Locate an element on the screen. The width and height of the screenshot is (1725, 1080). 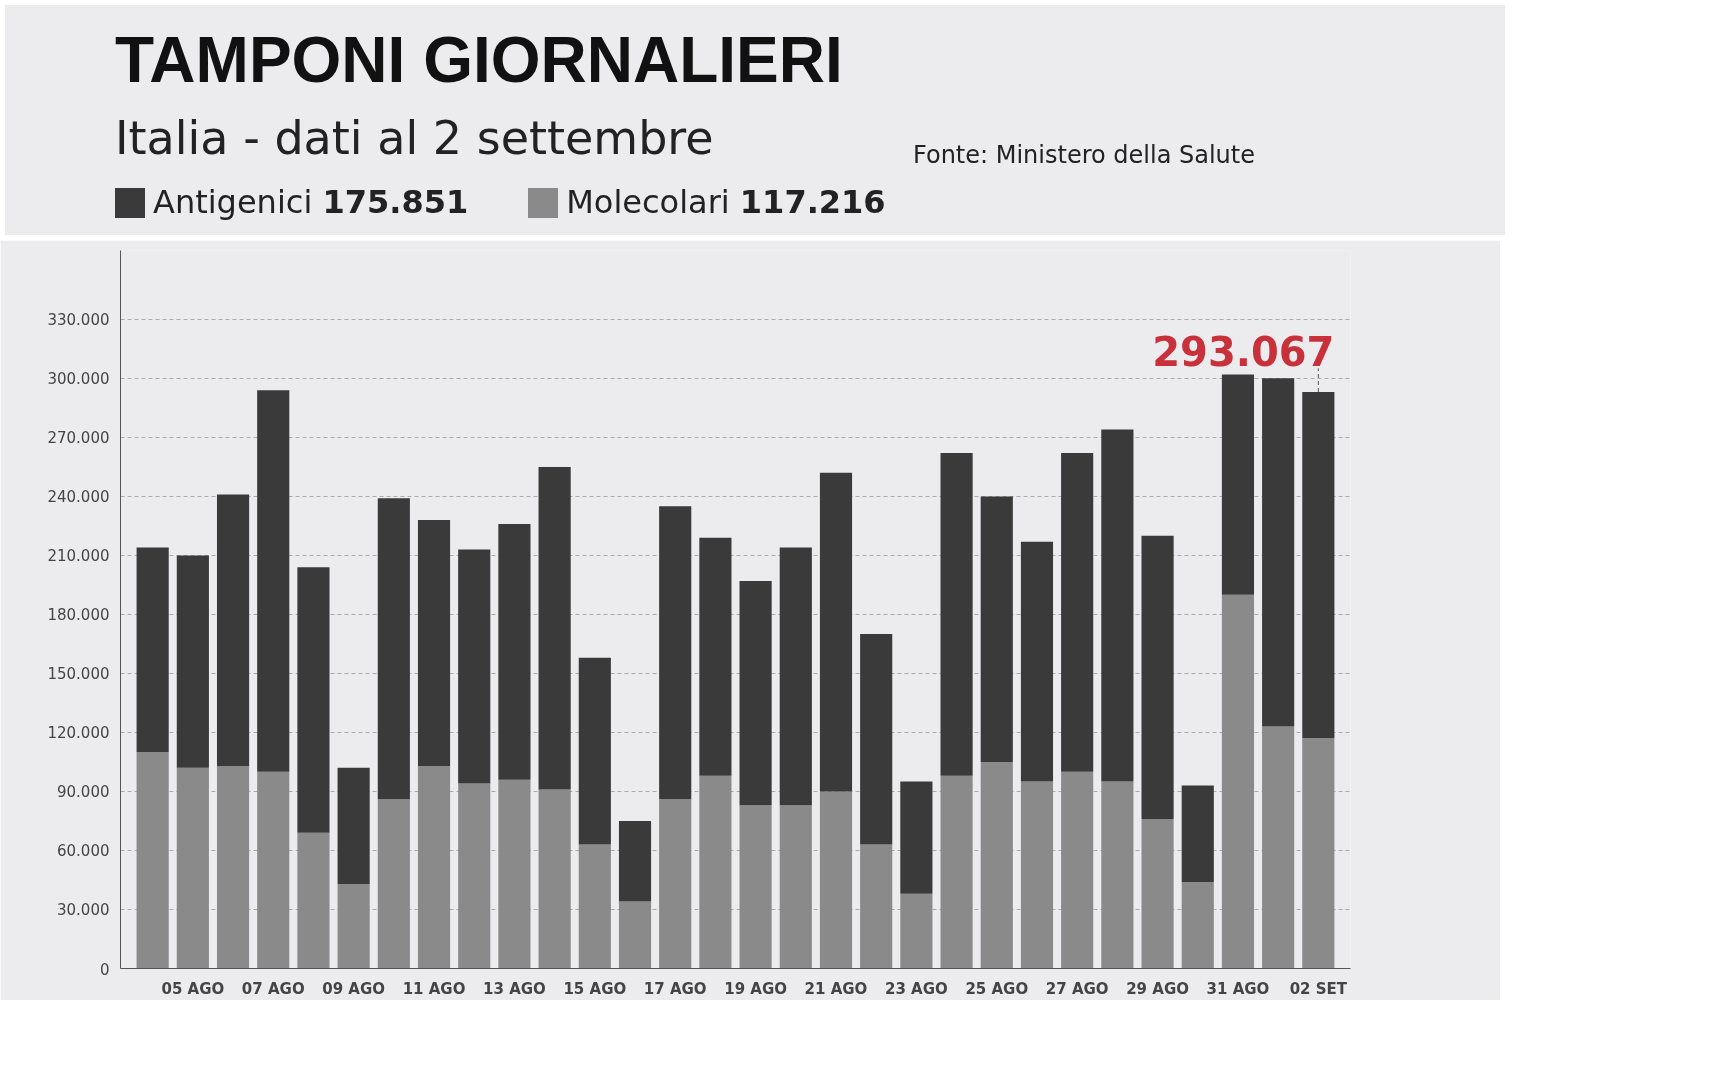
y-tick-label: 90.000 is located at coordinates (83, 792).